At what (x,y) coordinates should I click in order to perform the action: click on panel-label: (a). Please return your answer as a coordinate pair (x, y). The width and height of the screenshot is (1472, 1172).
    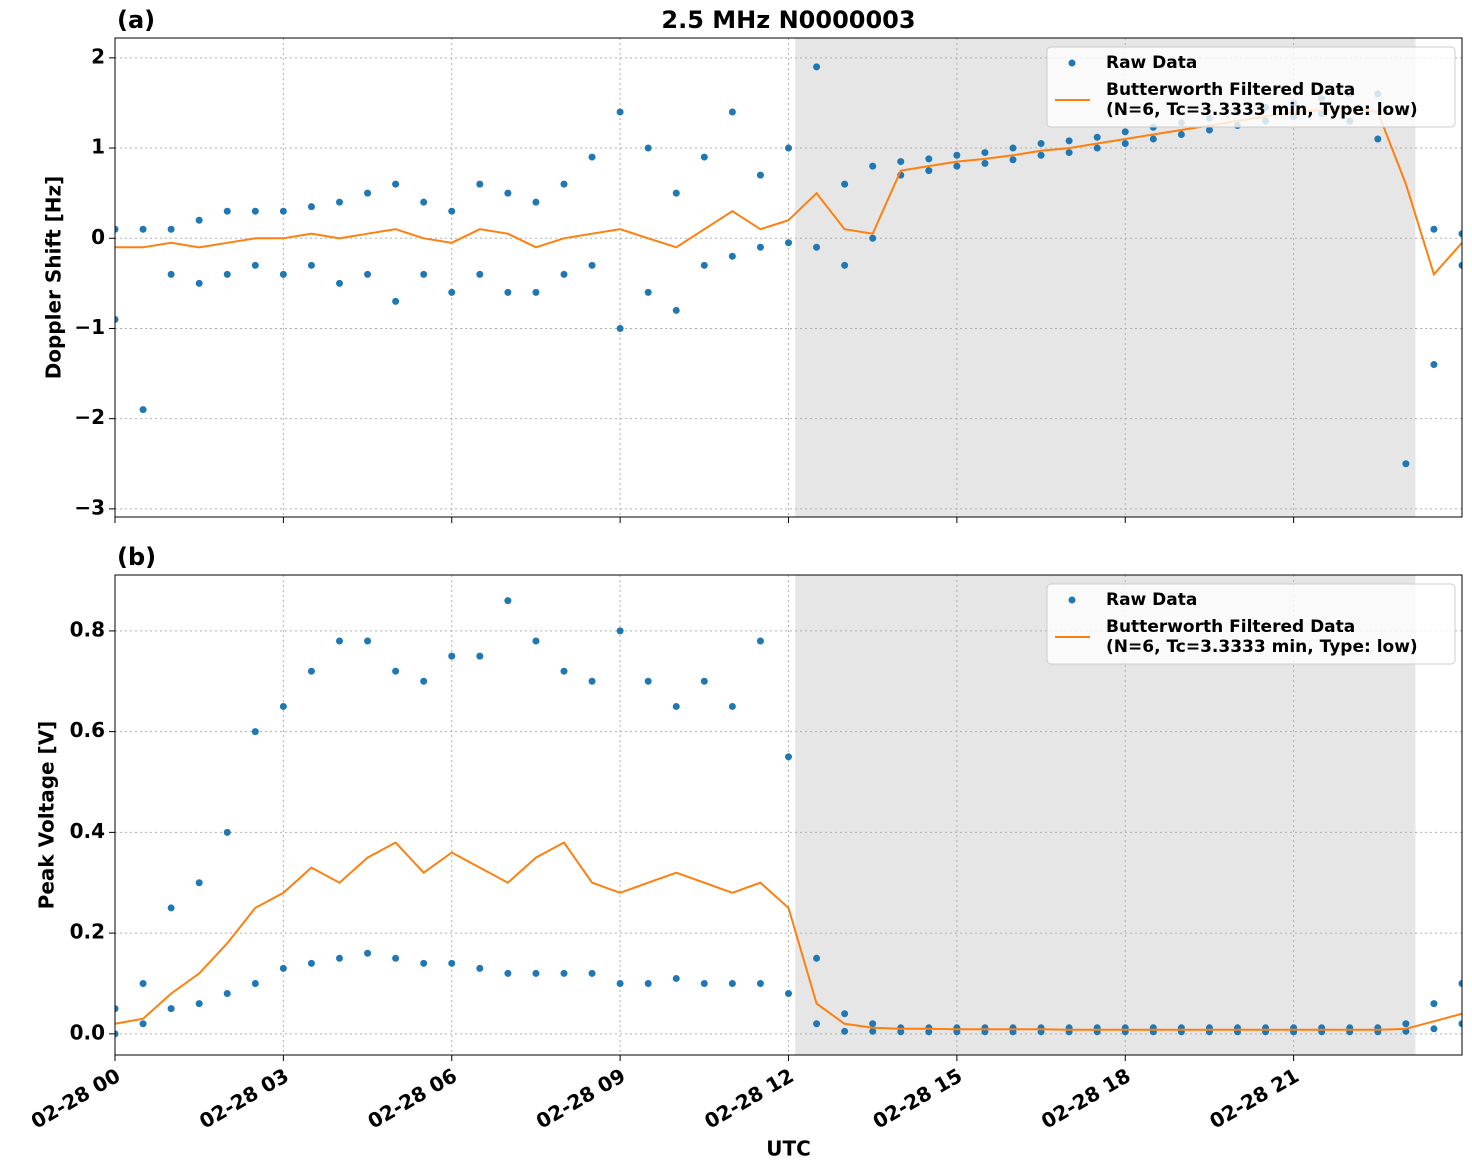
    Looking at the image, I should click on (136, 20).